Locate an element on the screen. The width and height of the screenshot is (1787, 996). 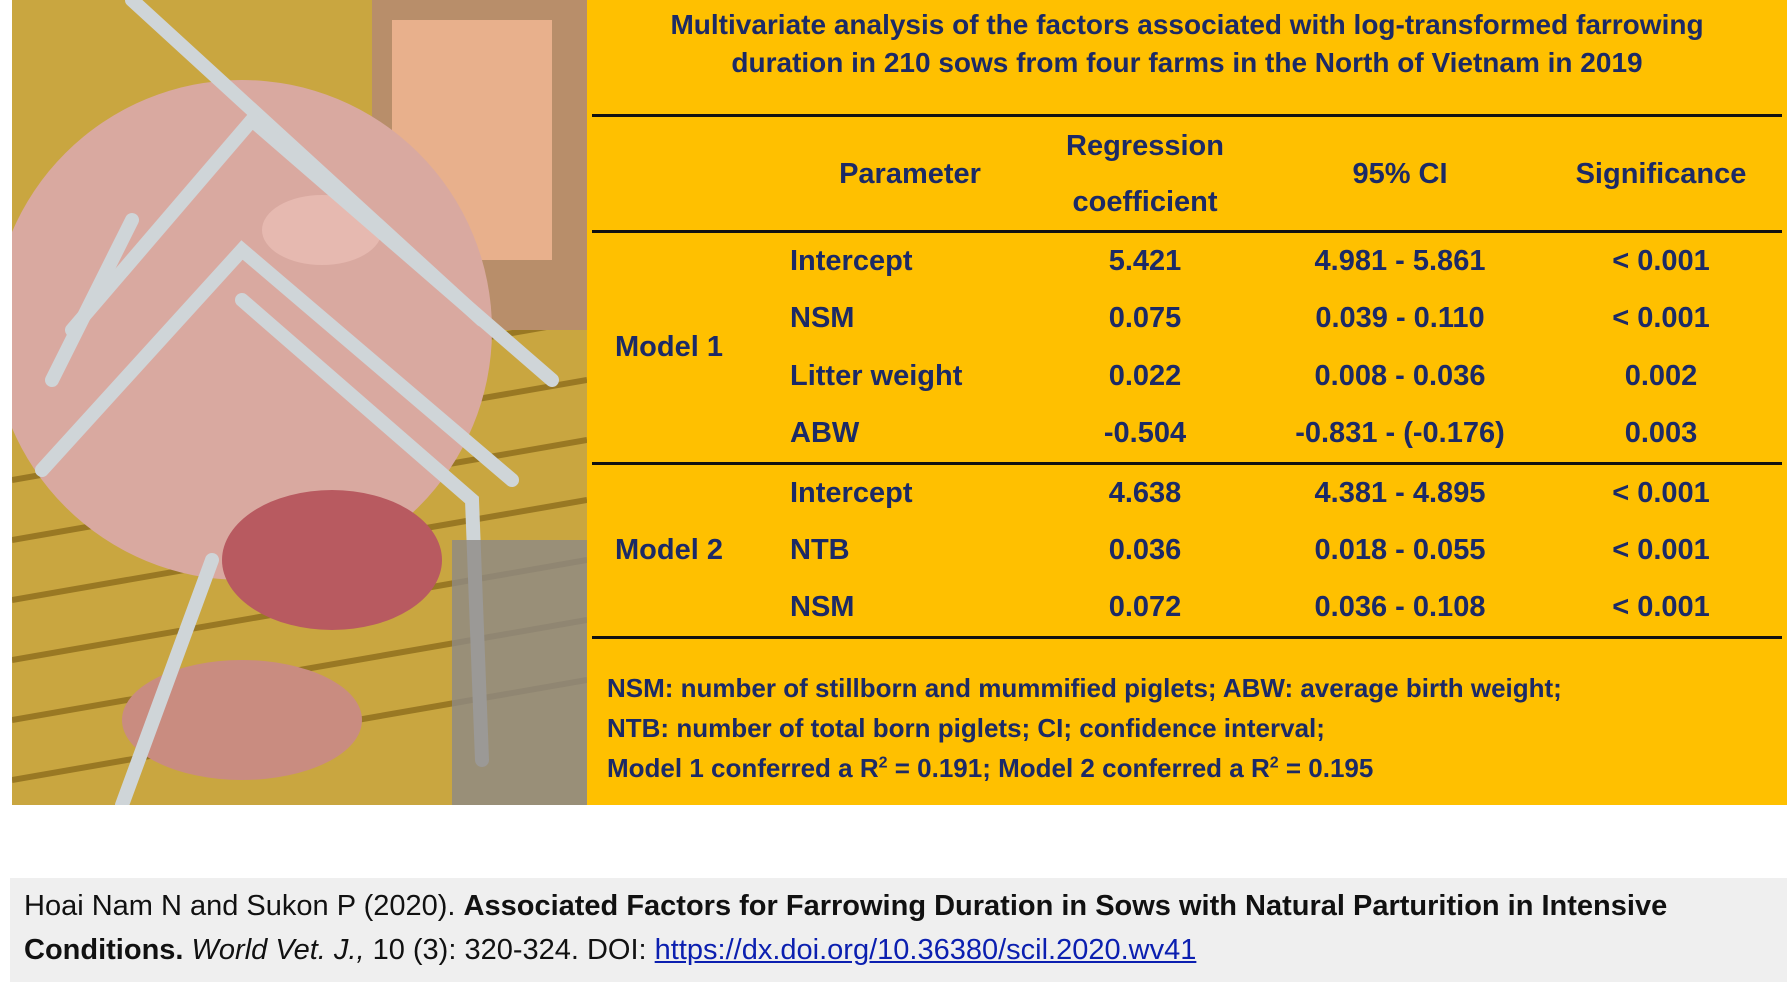
table-cell: -0.831 - (-0.176) is located at coordinates (1400, 433).